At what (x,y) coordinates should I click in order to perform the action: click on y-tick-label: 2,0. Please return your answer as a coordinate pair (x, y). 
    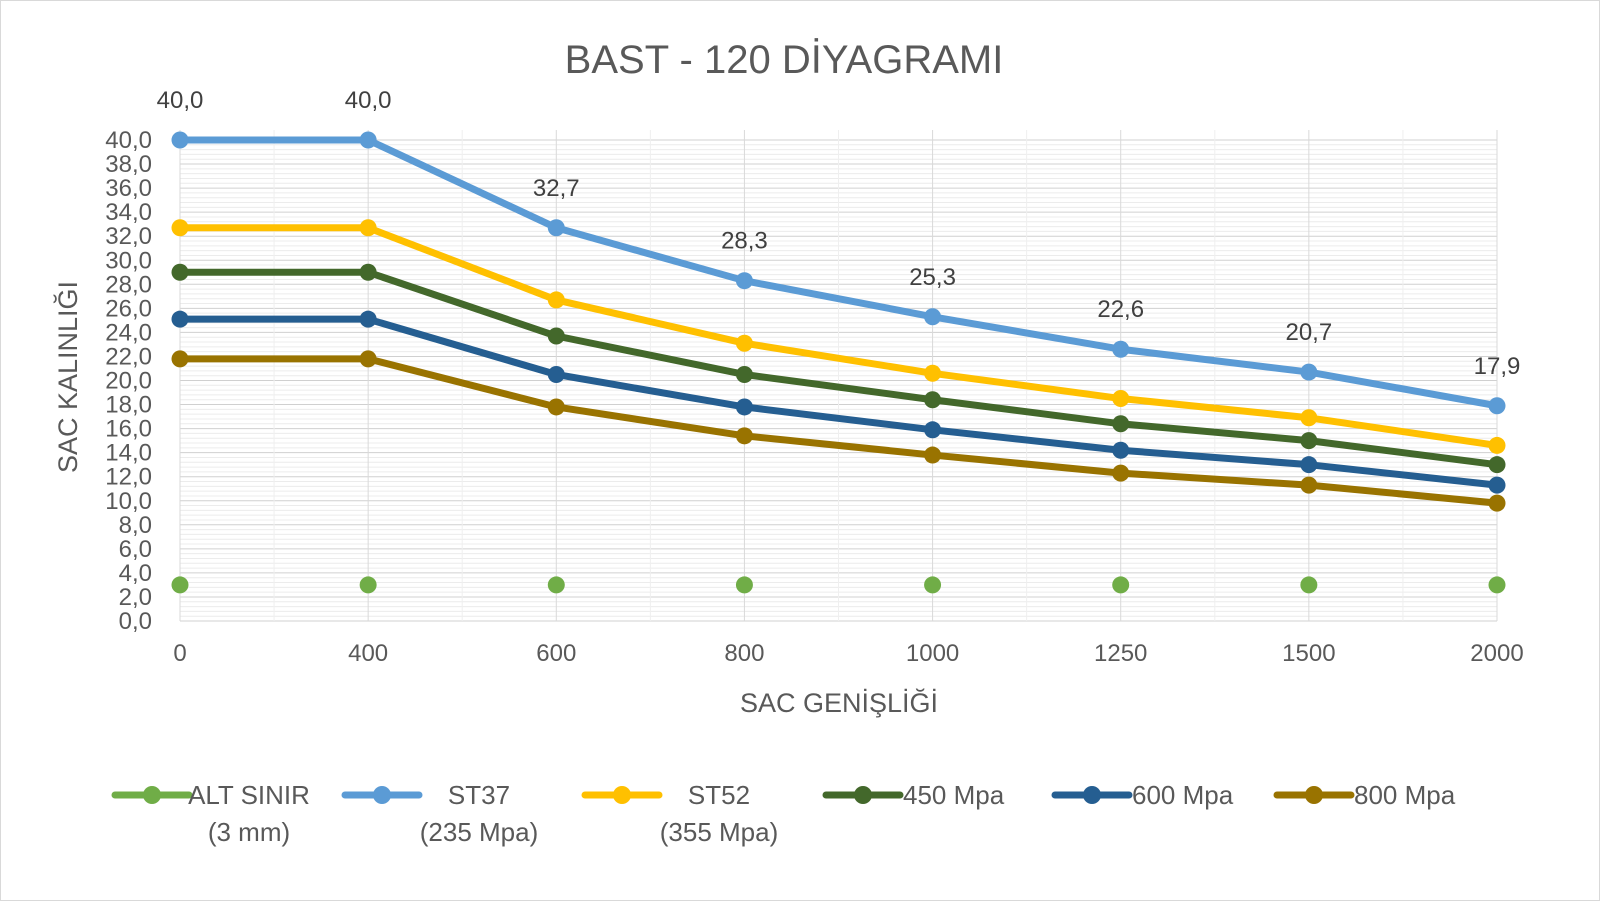
    Looking at the image, I should click on (135, 597).